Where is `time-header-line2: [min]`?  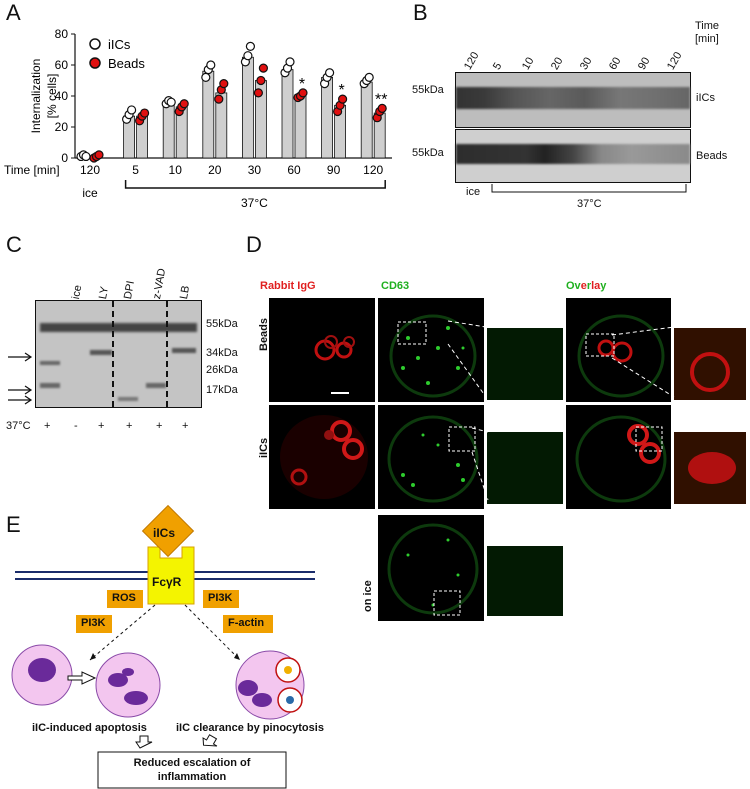 time-header-line2: [min] is located at coordinates (707, 39).